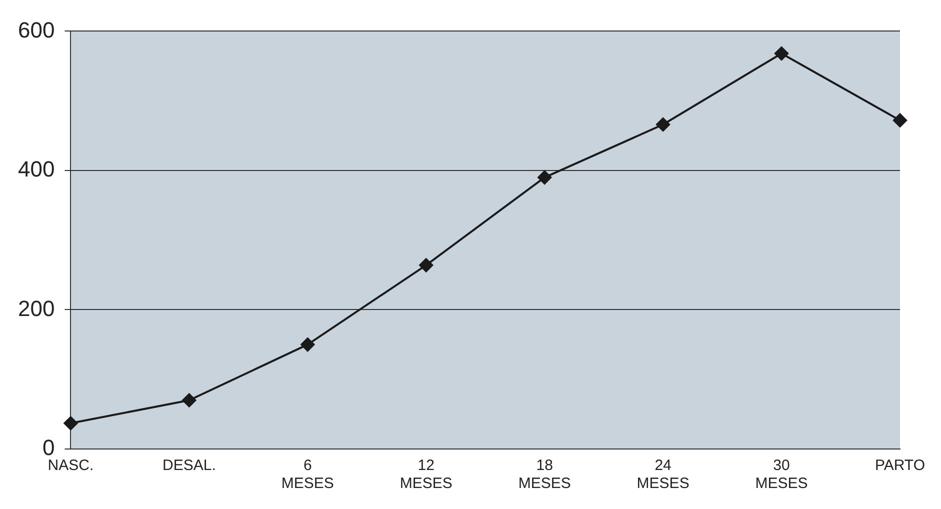 The width and height of the screenshot is (941, 509). Describe the element at coordinates (781, 474) in the screenshot. I see `x-tick-label: 30 MESES` at that location.